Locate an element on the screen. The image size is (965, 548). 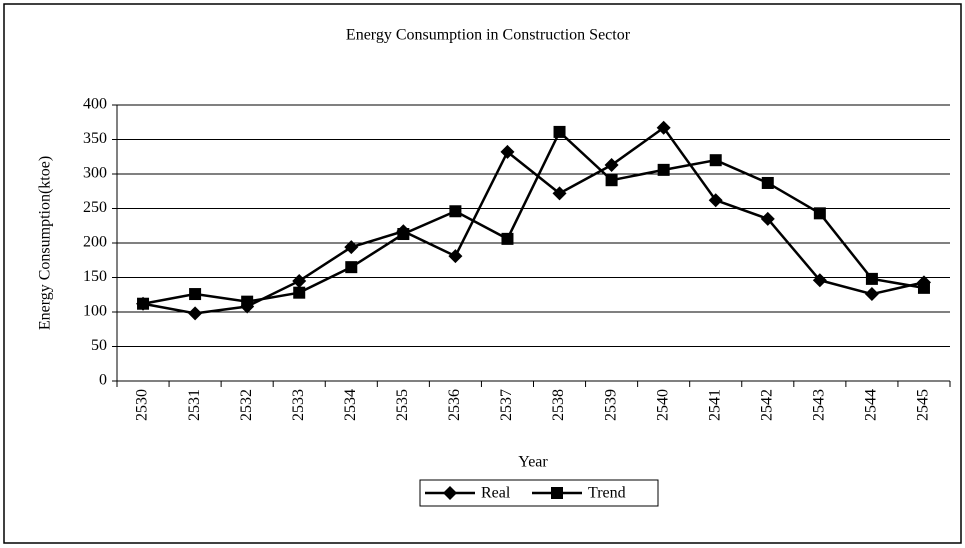
y-tick-label: 200 is located at coordinates (95, 242).